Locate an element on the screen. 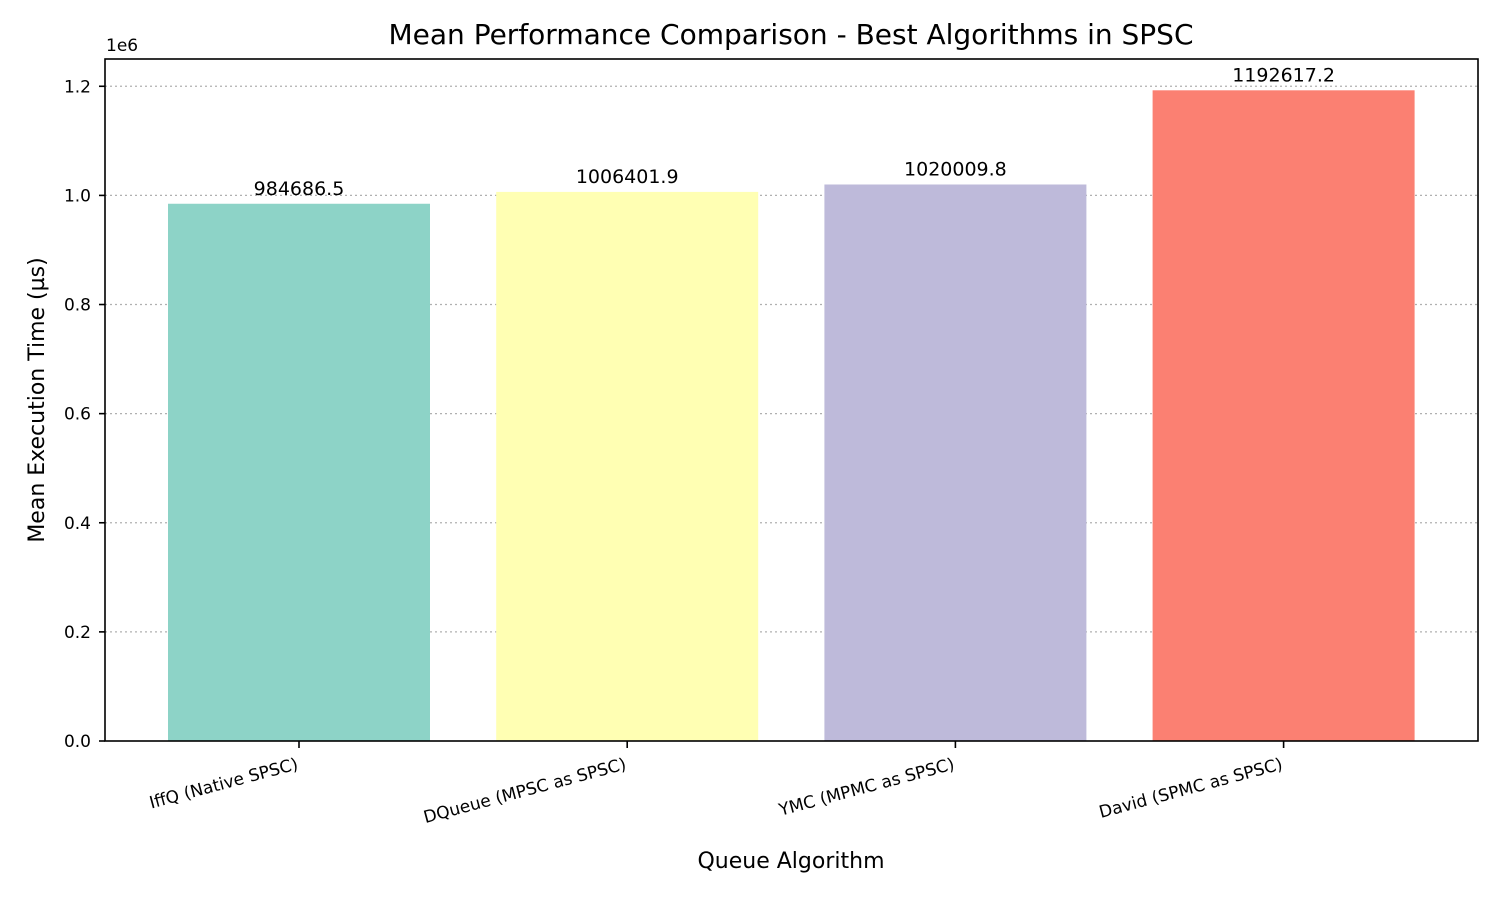  y-axis-label: Mean Execution Time (µs) is located at coordinates (37, 399).